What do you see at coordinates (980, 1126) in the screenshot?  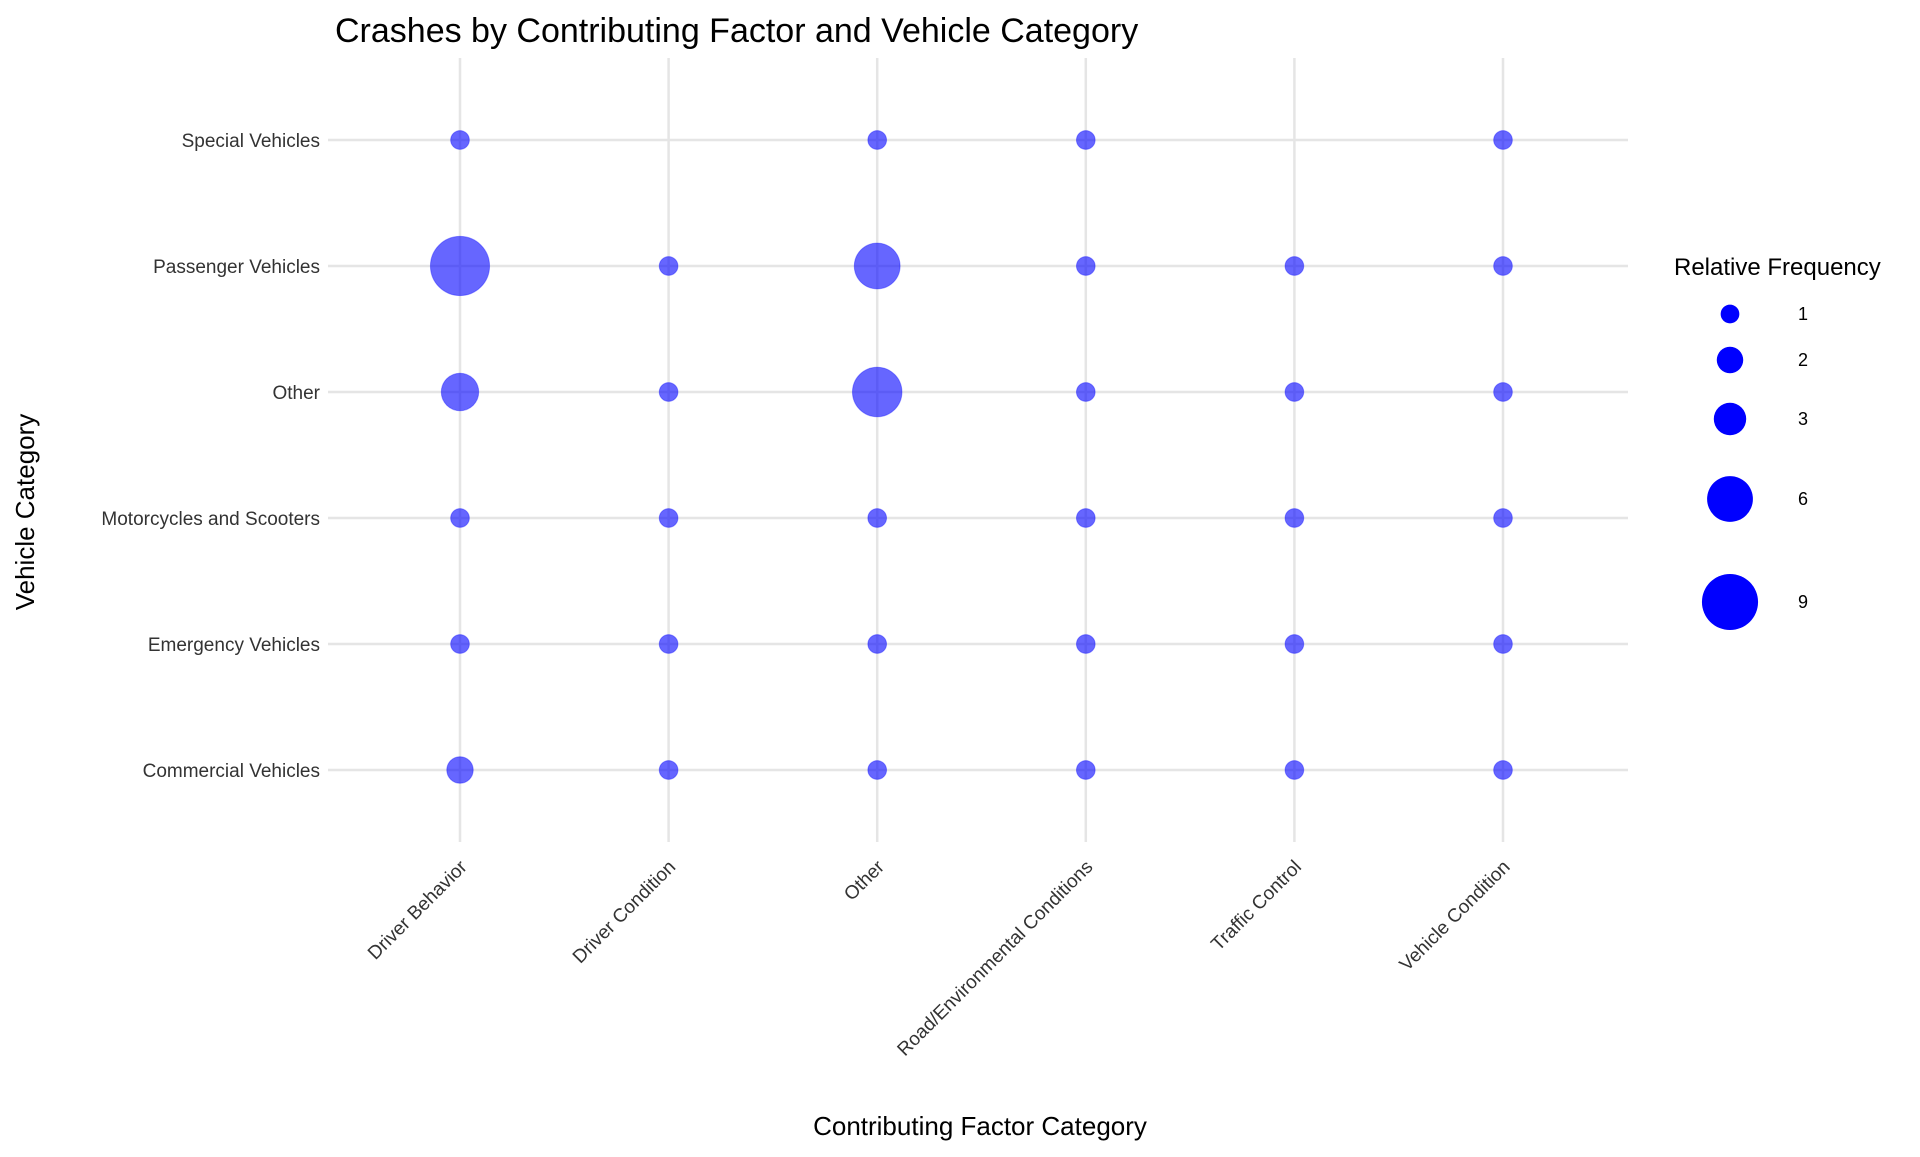 I see `x-axis-title: Contributing Factor Category` at bounding box center [980, 1126].